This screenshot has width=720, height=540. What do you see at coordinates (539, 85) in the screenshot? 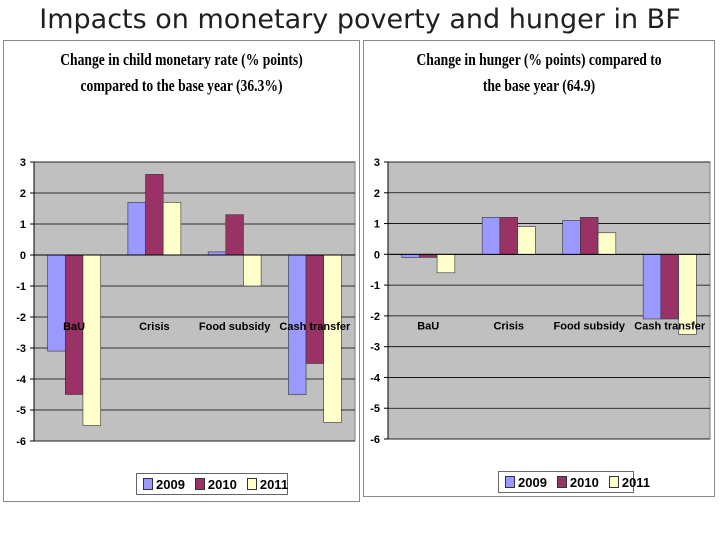
I see `hunger-title-line-2: the base year (64.9)` at bounding box center [539, 85].